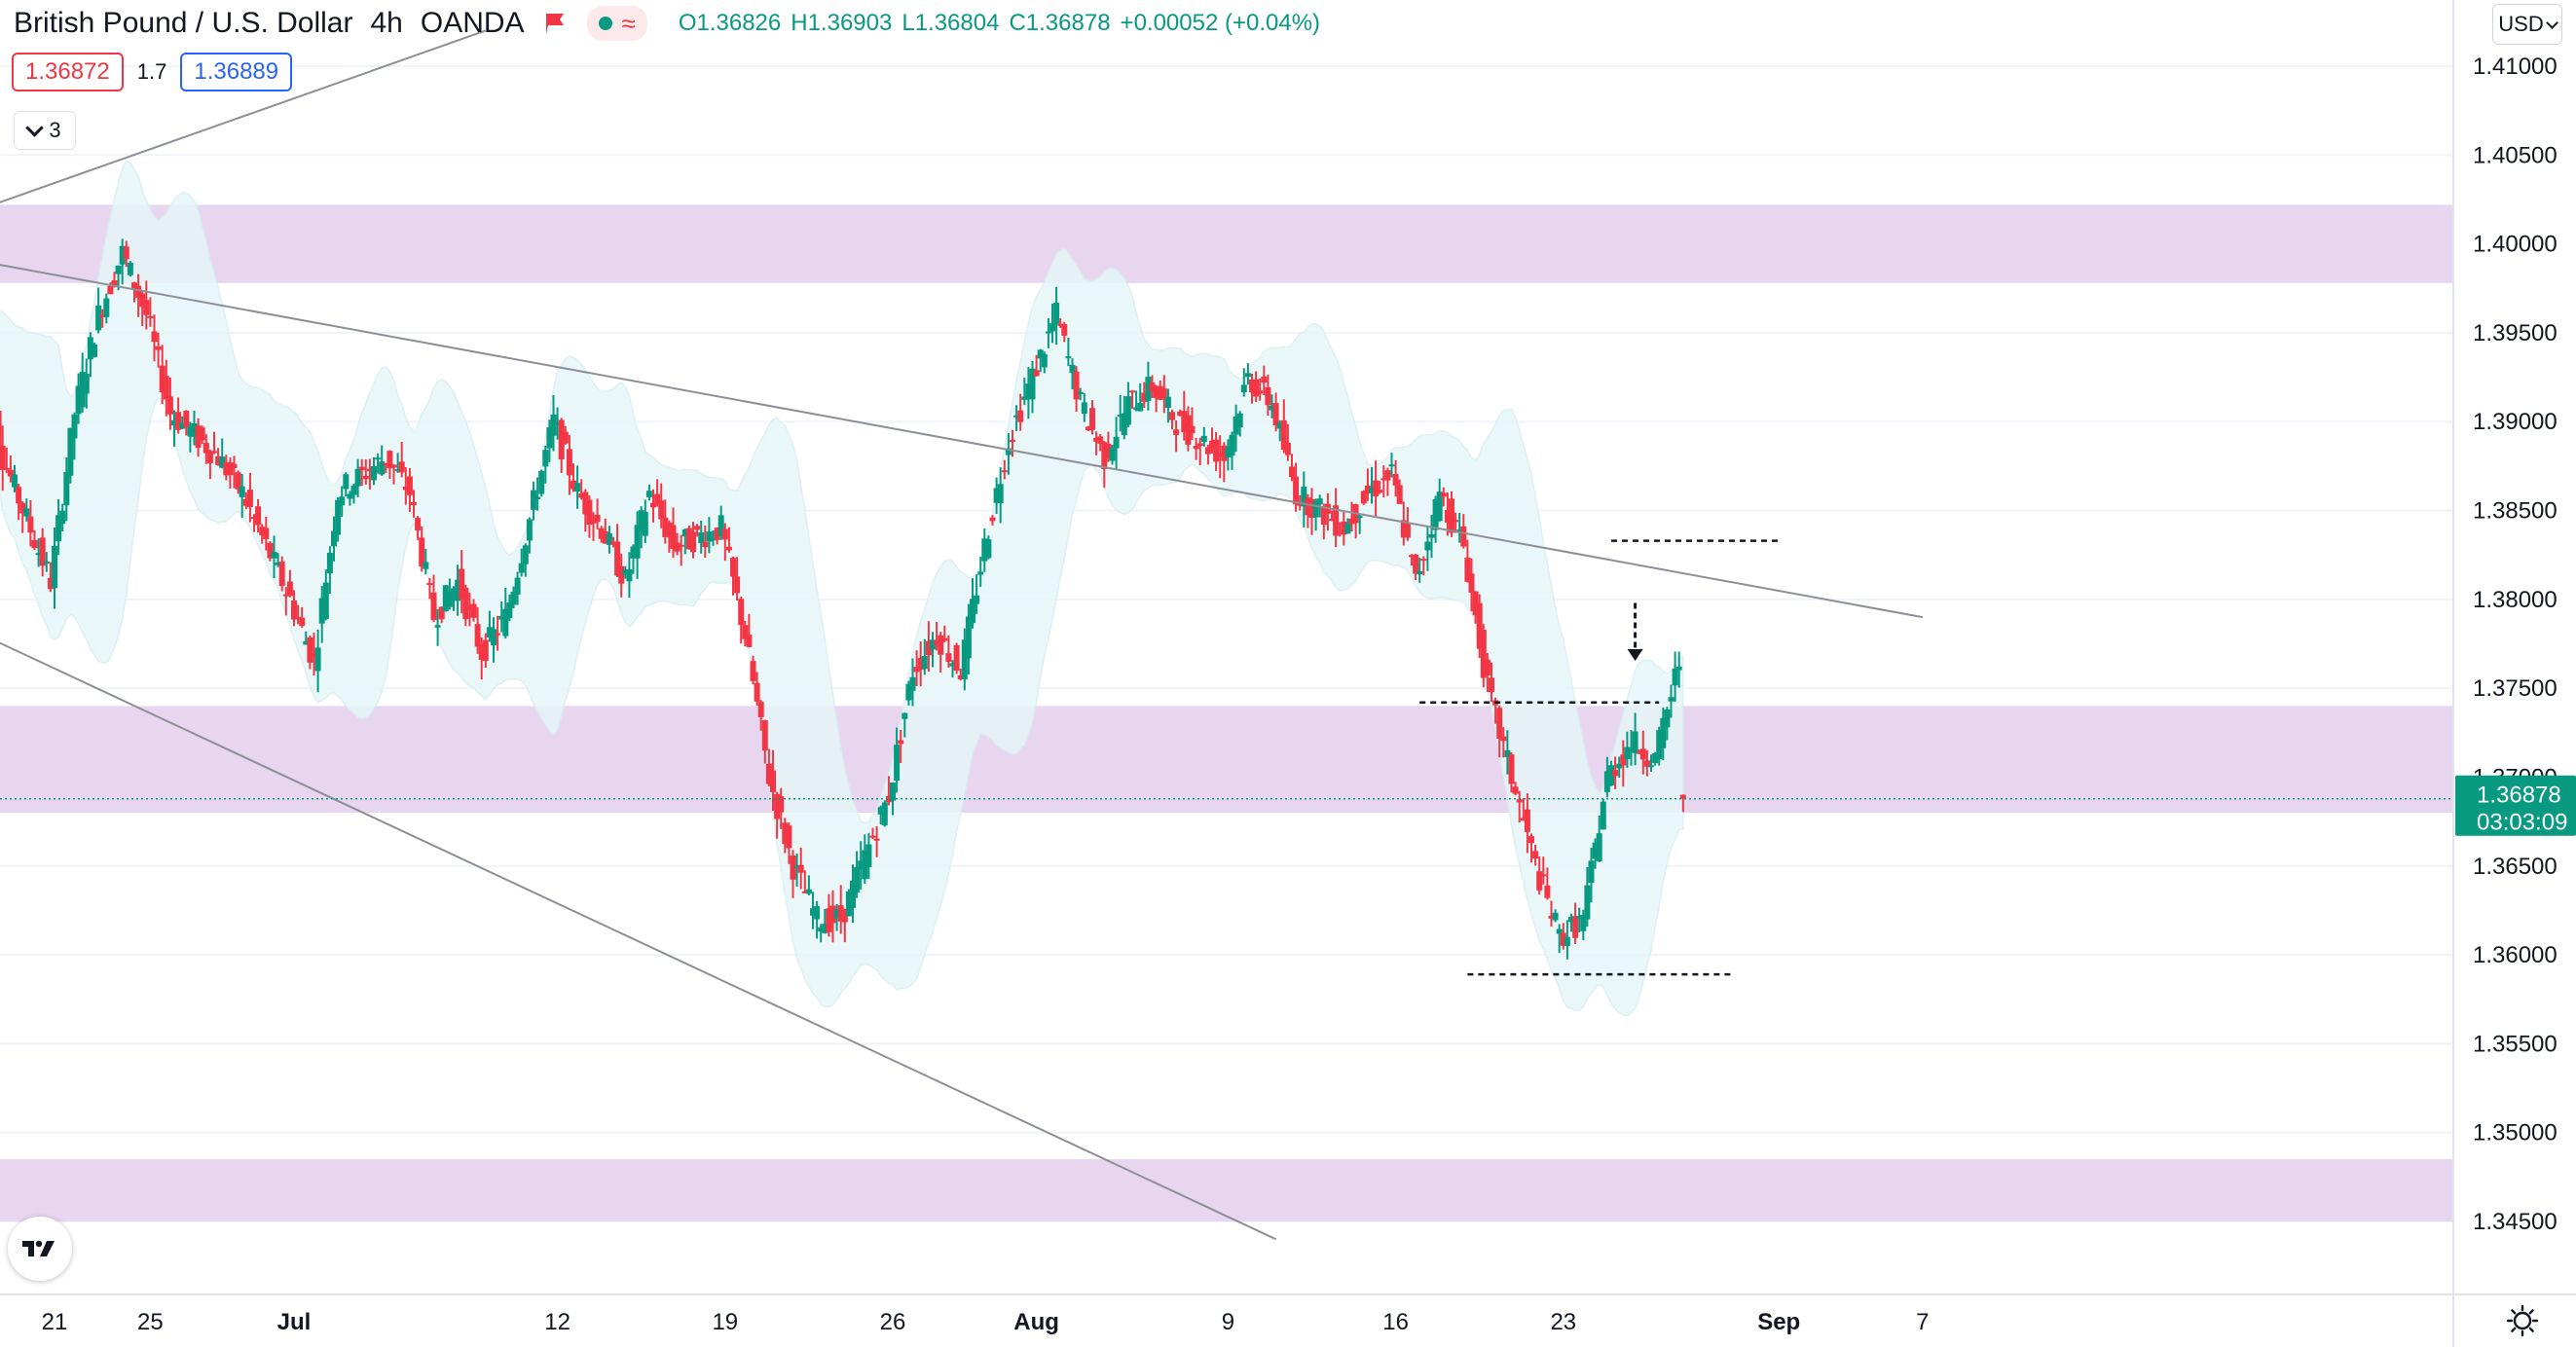 The height and width of the screenshot is (1347, 2576). I want to click on last-price-tag, so click(2515, 806).